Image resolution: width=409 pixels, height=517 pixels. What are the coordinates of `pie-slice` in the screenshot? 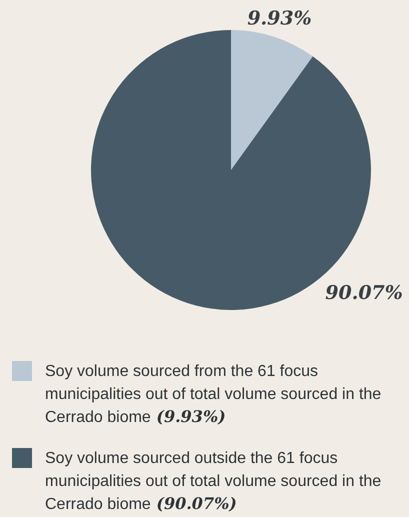 It's located at (272, 100).